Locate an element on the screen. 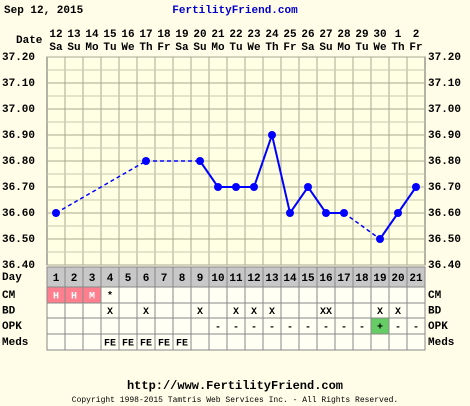 This screenshot has width=470, height=406. date-label: 30 is located at coordinates (379, 35).